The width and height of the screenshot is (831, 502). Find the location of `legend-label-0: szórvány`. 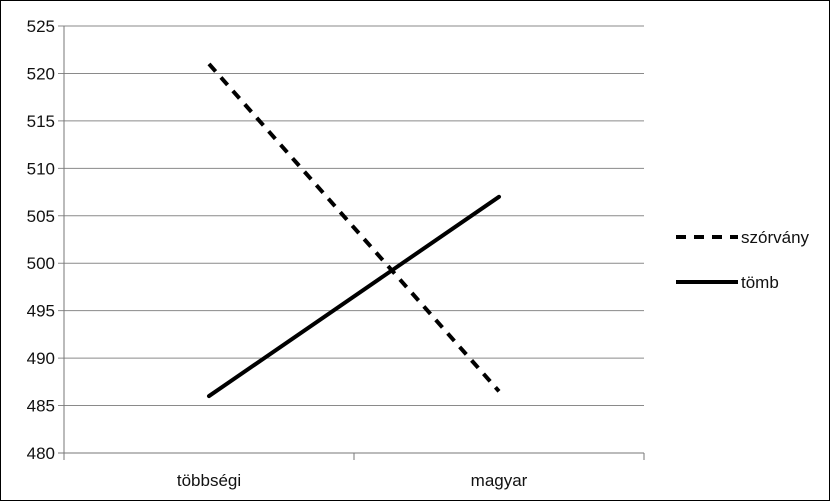

legend-label-0: szórvány is located at coordinates (775, 237).